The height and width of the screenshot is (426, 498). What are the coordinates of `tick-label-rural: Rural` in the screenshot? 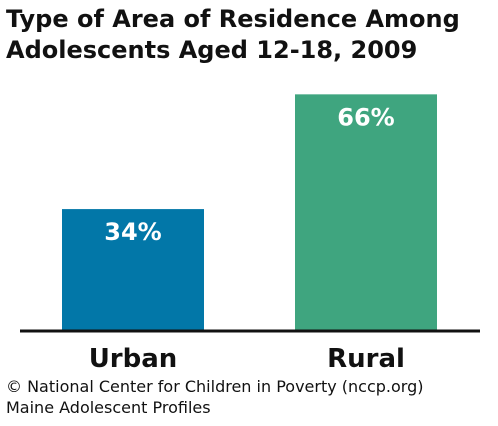 It's located at (366, 359).